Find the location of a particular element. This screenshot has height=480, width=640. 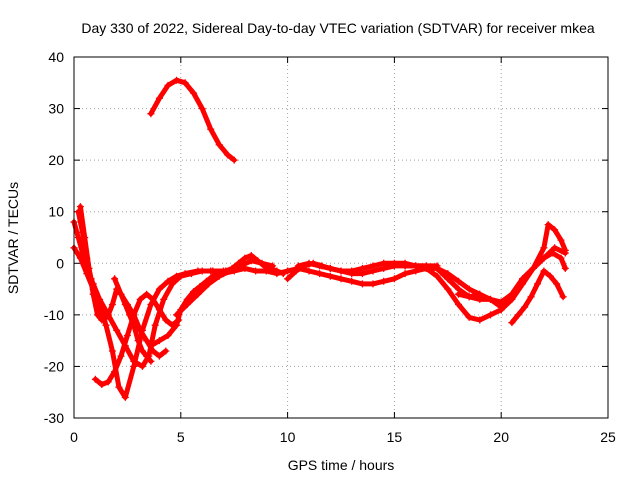

y-tick-label: 0 is located at coordinates (60, 263).